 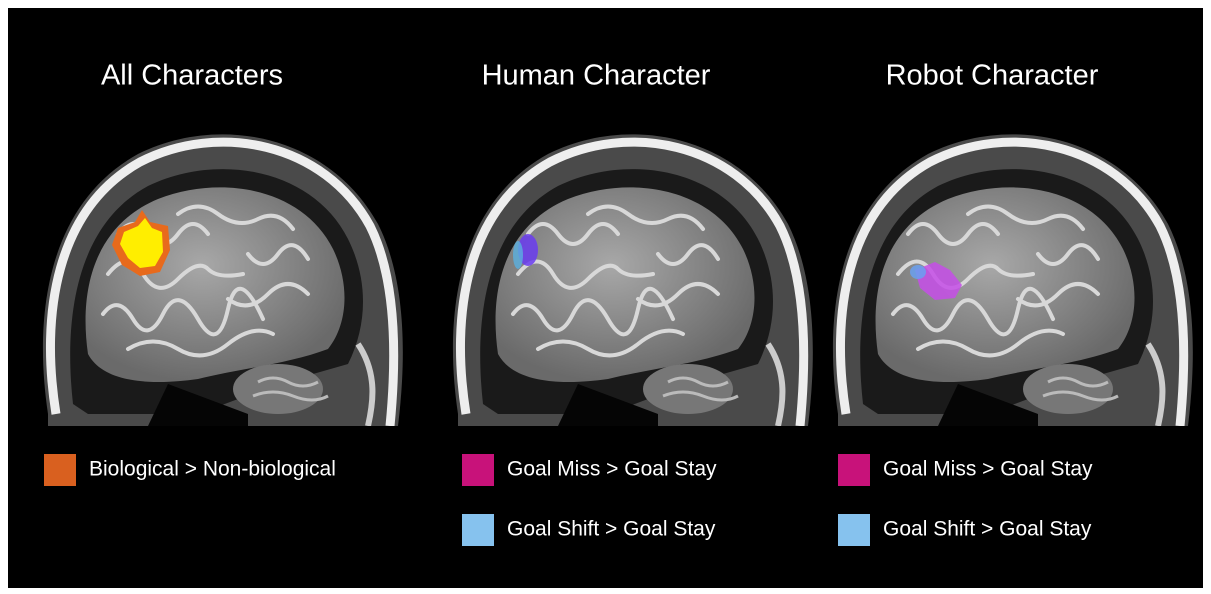 I want to click on panel-title: All Characters, so click(x=192, y=76).